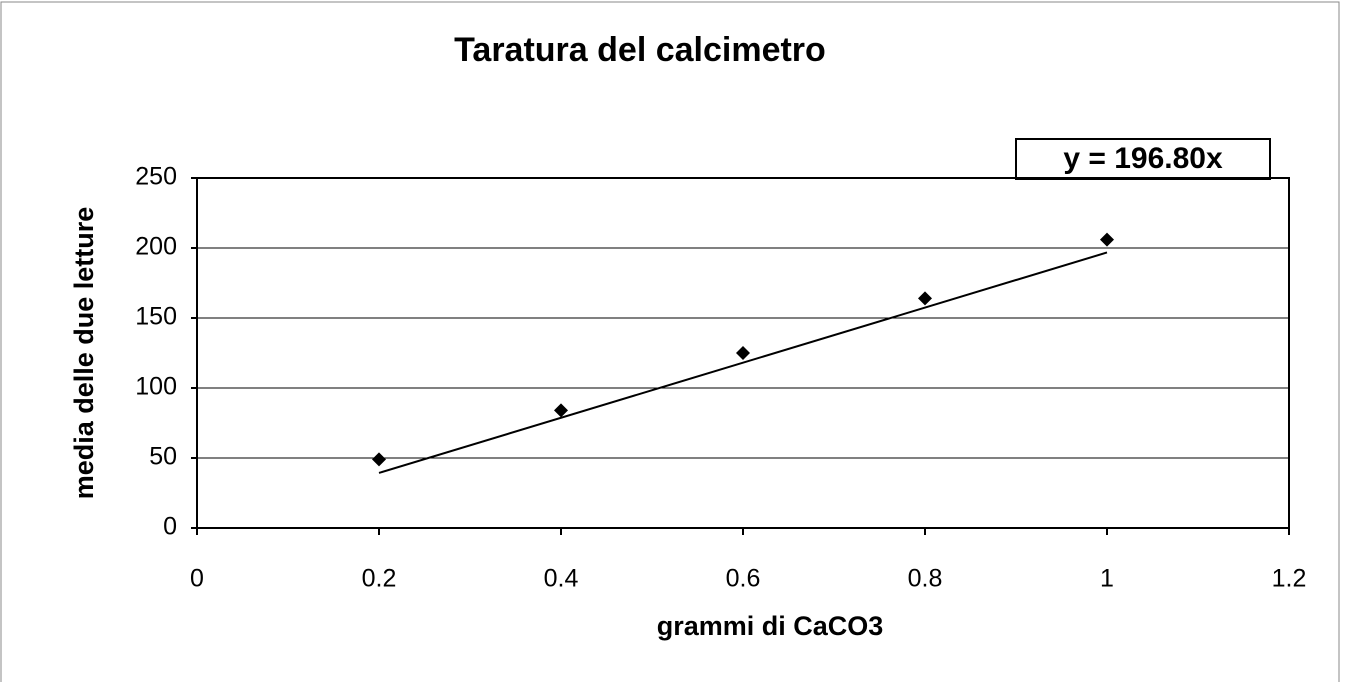 The height and width of the screenshot is (682, 1347). I want to click on y-tick-label: 100, so click(156, 387).